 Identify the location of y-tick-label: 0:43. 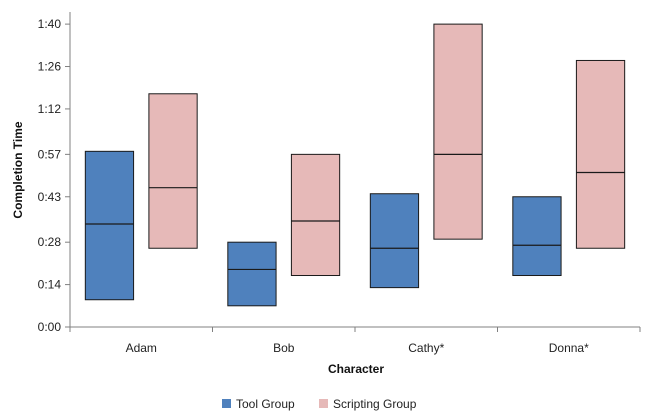
(50, 197).